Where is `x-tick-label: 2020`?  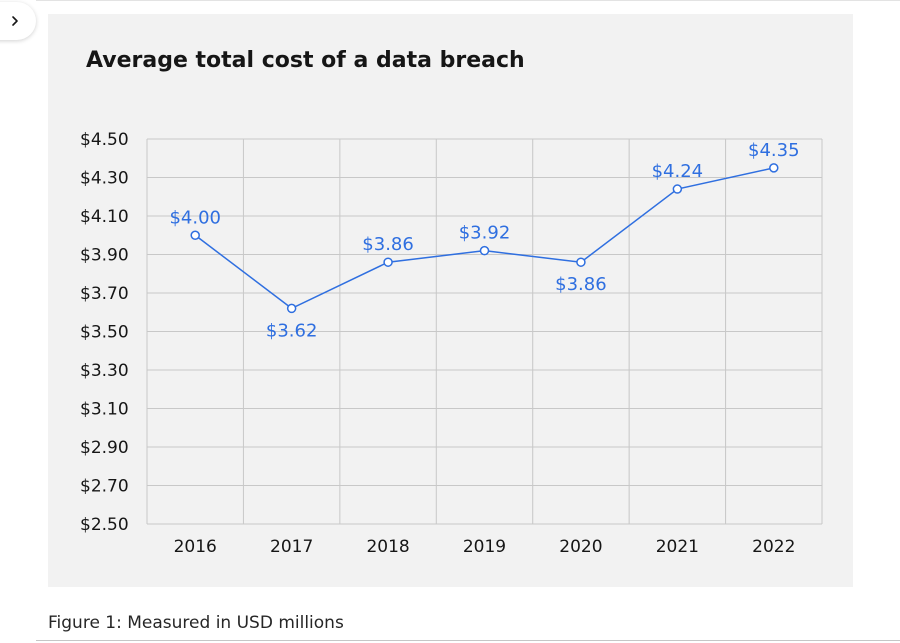
x-tick-label: 2020 is located at coordinates (580, 547).